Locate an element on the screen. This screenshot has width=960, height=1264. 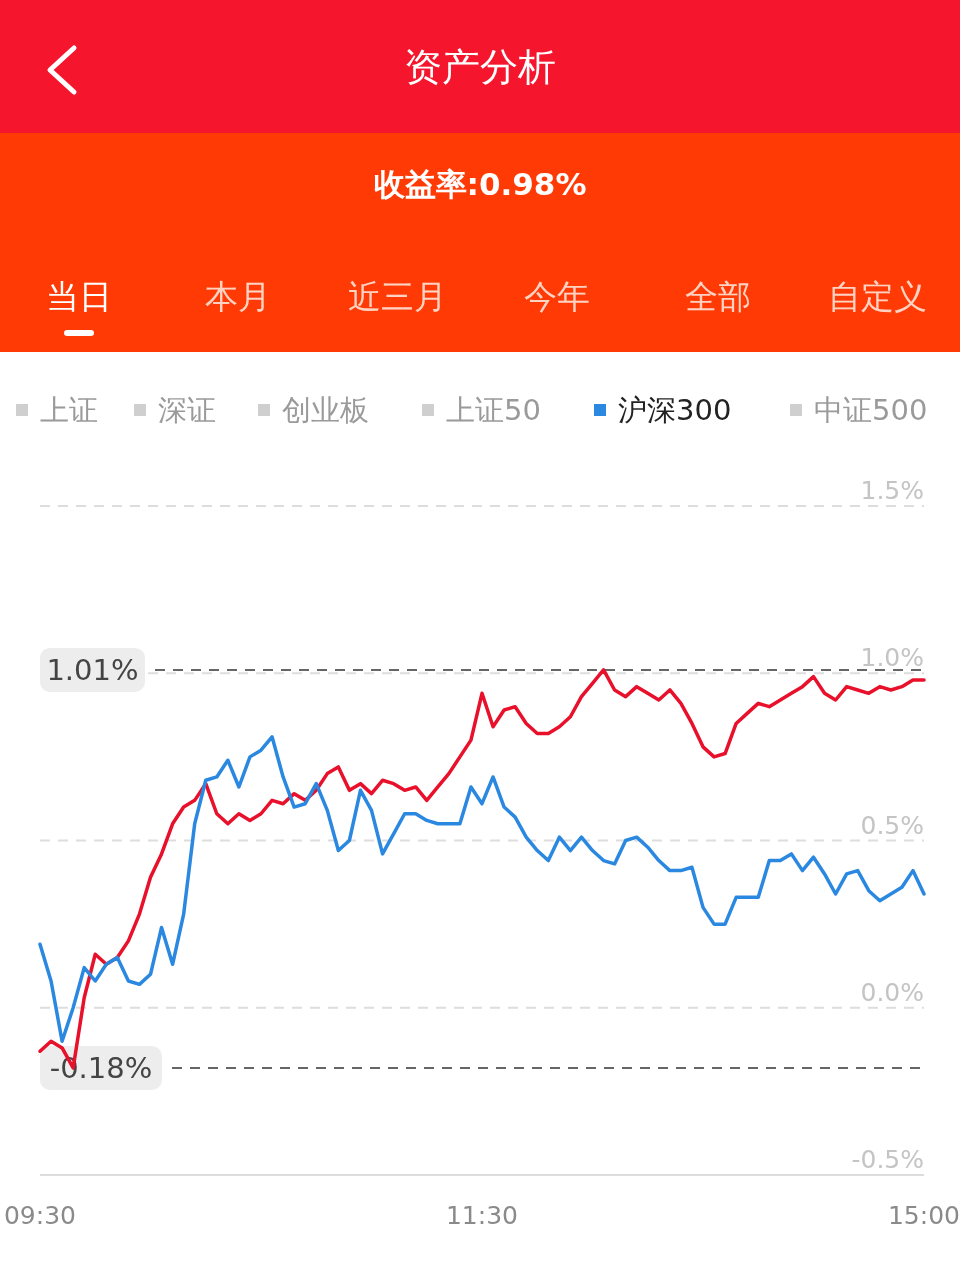
text: 中证500 is located at coordinates (871, 410).